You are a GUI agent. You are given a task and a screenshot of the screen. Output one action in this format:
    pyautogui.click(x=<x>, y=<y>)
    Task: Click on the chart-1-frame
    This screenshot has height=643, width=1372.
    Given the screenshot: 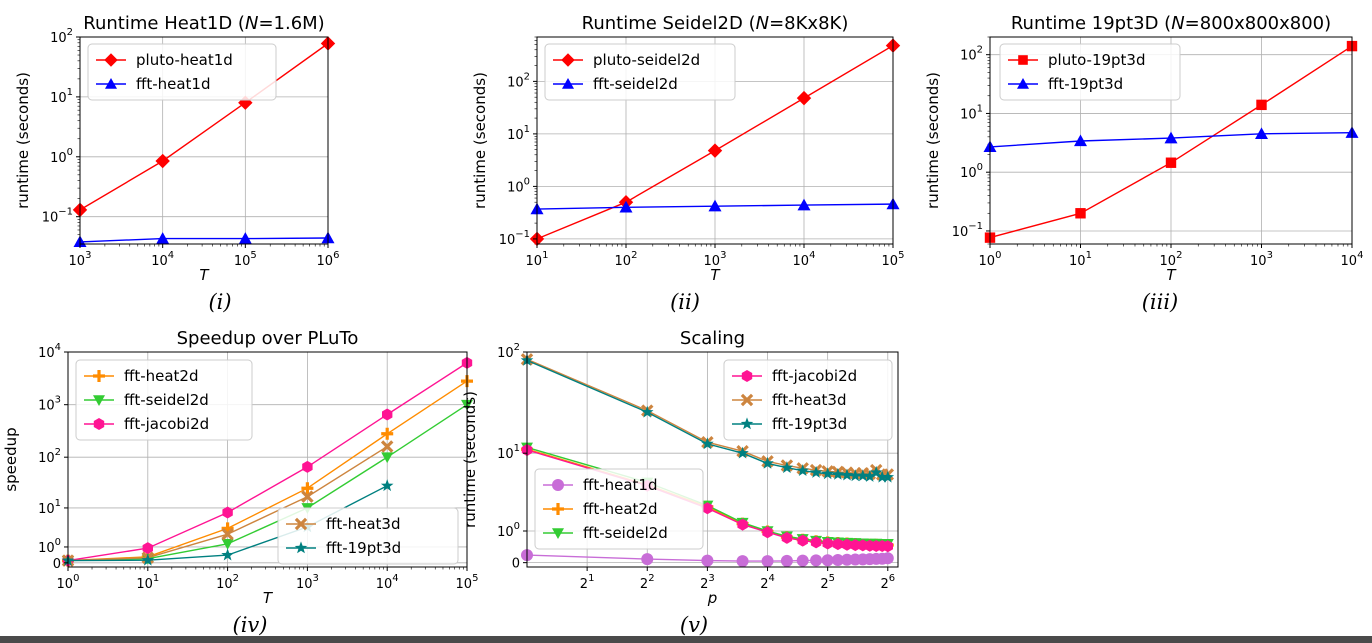 What is the action you would take?
    pyautogui.click(x=204, y=140)
    